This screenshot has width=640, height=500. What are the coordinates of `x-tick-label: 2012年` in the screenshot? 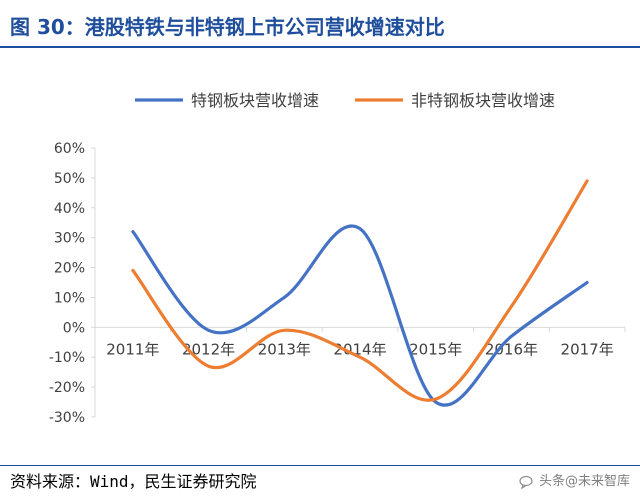 It's located at (208, 349).